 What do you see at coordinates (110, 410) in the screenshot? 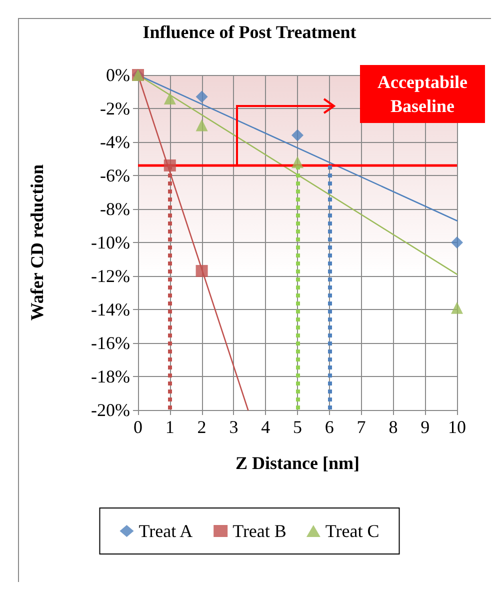
I see `y-tick-label: -20%` at bounding box center [110, 410].